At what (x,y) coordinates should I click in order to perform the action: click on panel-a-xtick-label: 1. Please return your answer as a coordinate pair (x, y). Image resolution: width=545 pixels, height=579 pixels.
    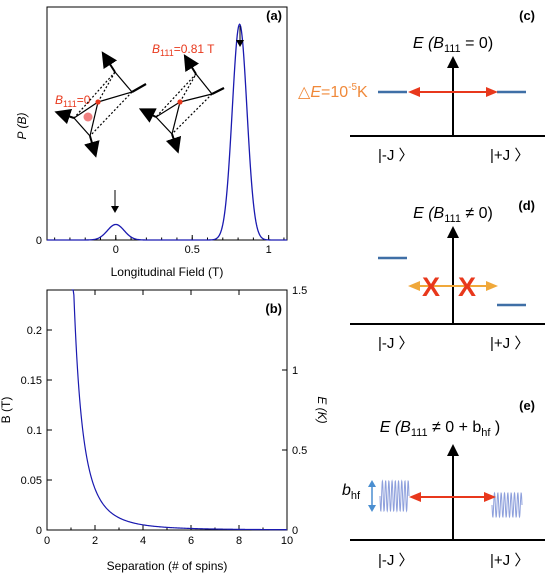
    Looking at the image, I should click on (269, 250).